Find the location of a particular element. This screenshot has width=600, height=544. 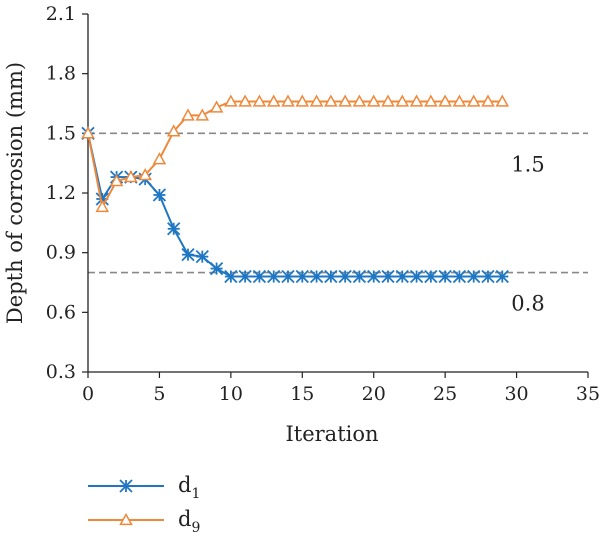

y-tick-label: 2.1 is located at coordinates (61, 14).